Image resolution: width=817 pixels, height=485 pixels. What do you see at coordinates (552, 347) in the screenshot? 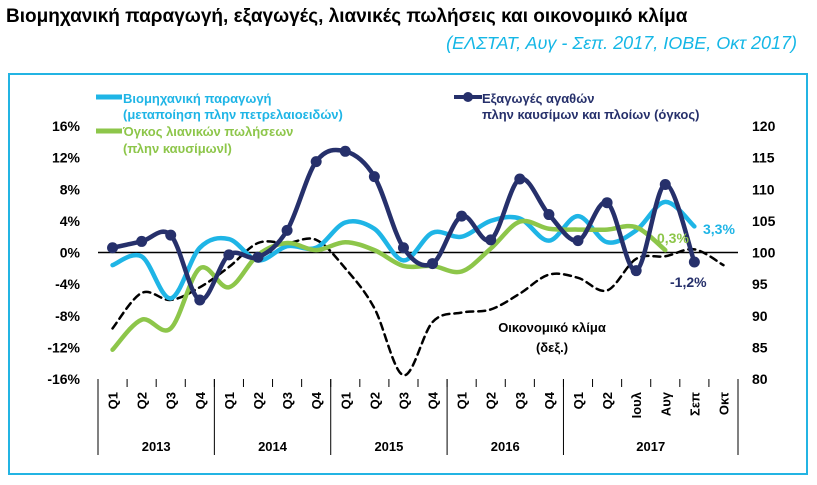
I see `legend-climate-sublabel: (δεξ.)` at bounding box center [552, 347].